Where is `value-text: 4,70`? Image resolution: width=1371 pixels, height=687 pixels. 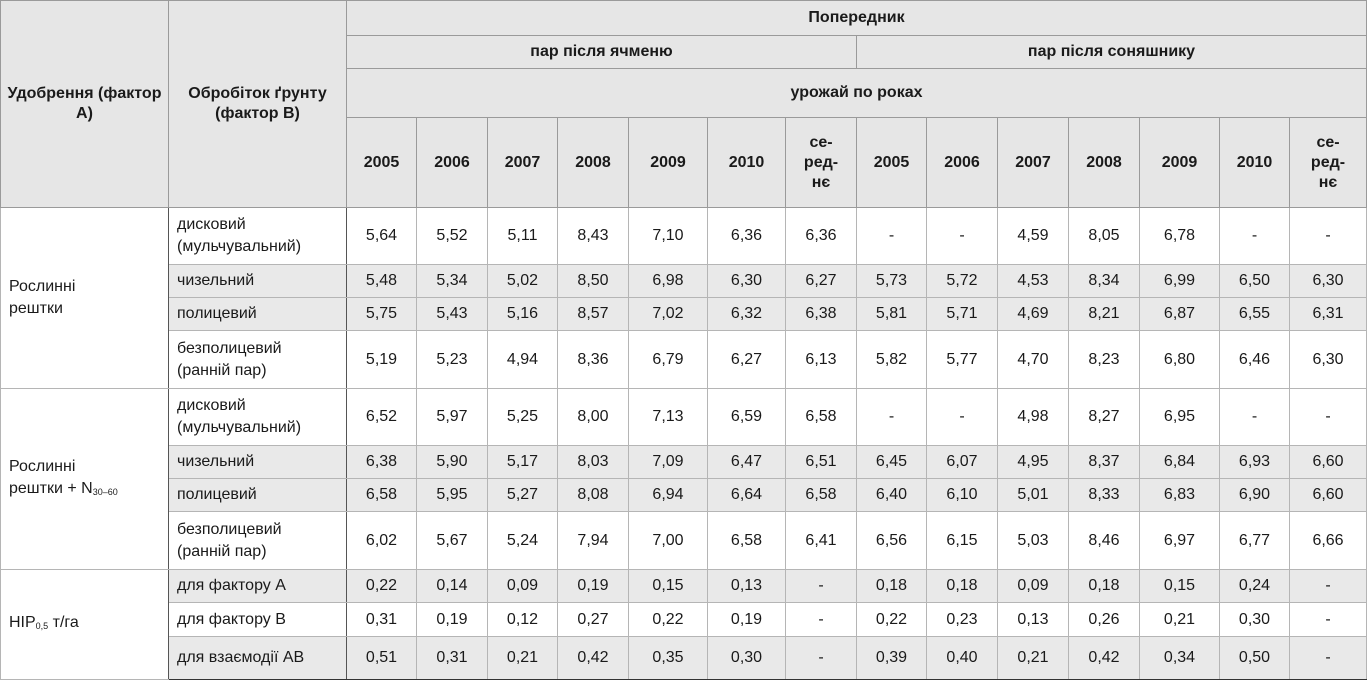
value-text: 4,70 is located at coordinates (1033, 359).